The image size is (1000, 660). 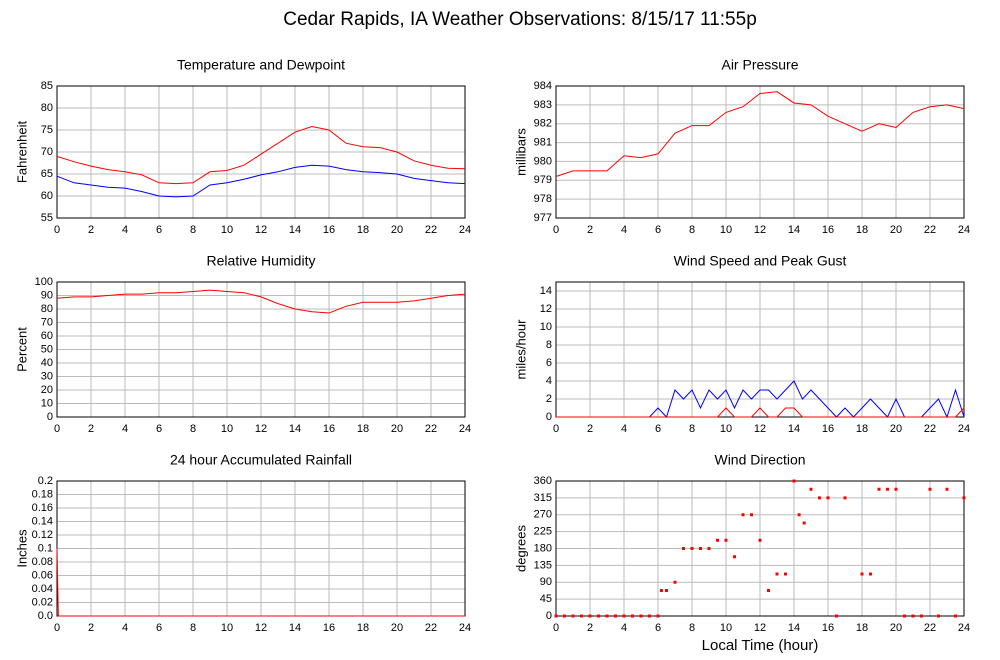 I want to click on chart-title: 24 hour Accumulated Rainfall, so click(x=261, y=460).